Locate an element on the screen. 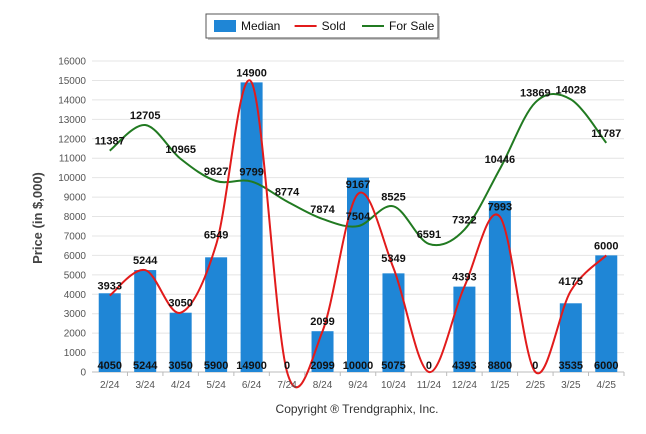 Image resolution: width=646 pixels, height=434 pixels. median-value-label: 3050 is located at coordinates (180, 366).